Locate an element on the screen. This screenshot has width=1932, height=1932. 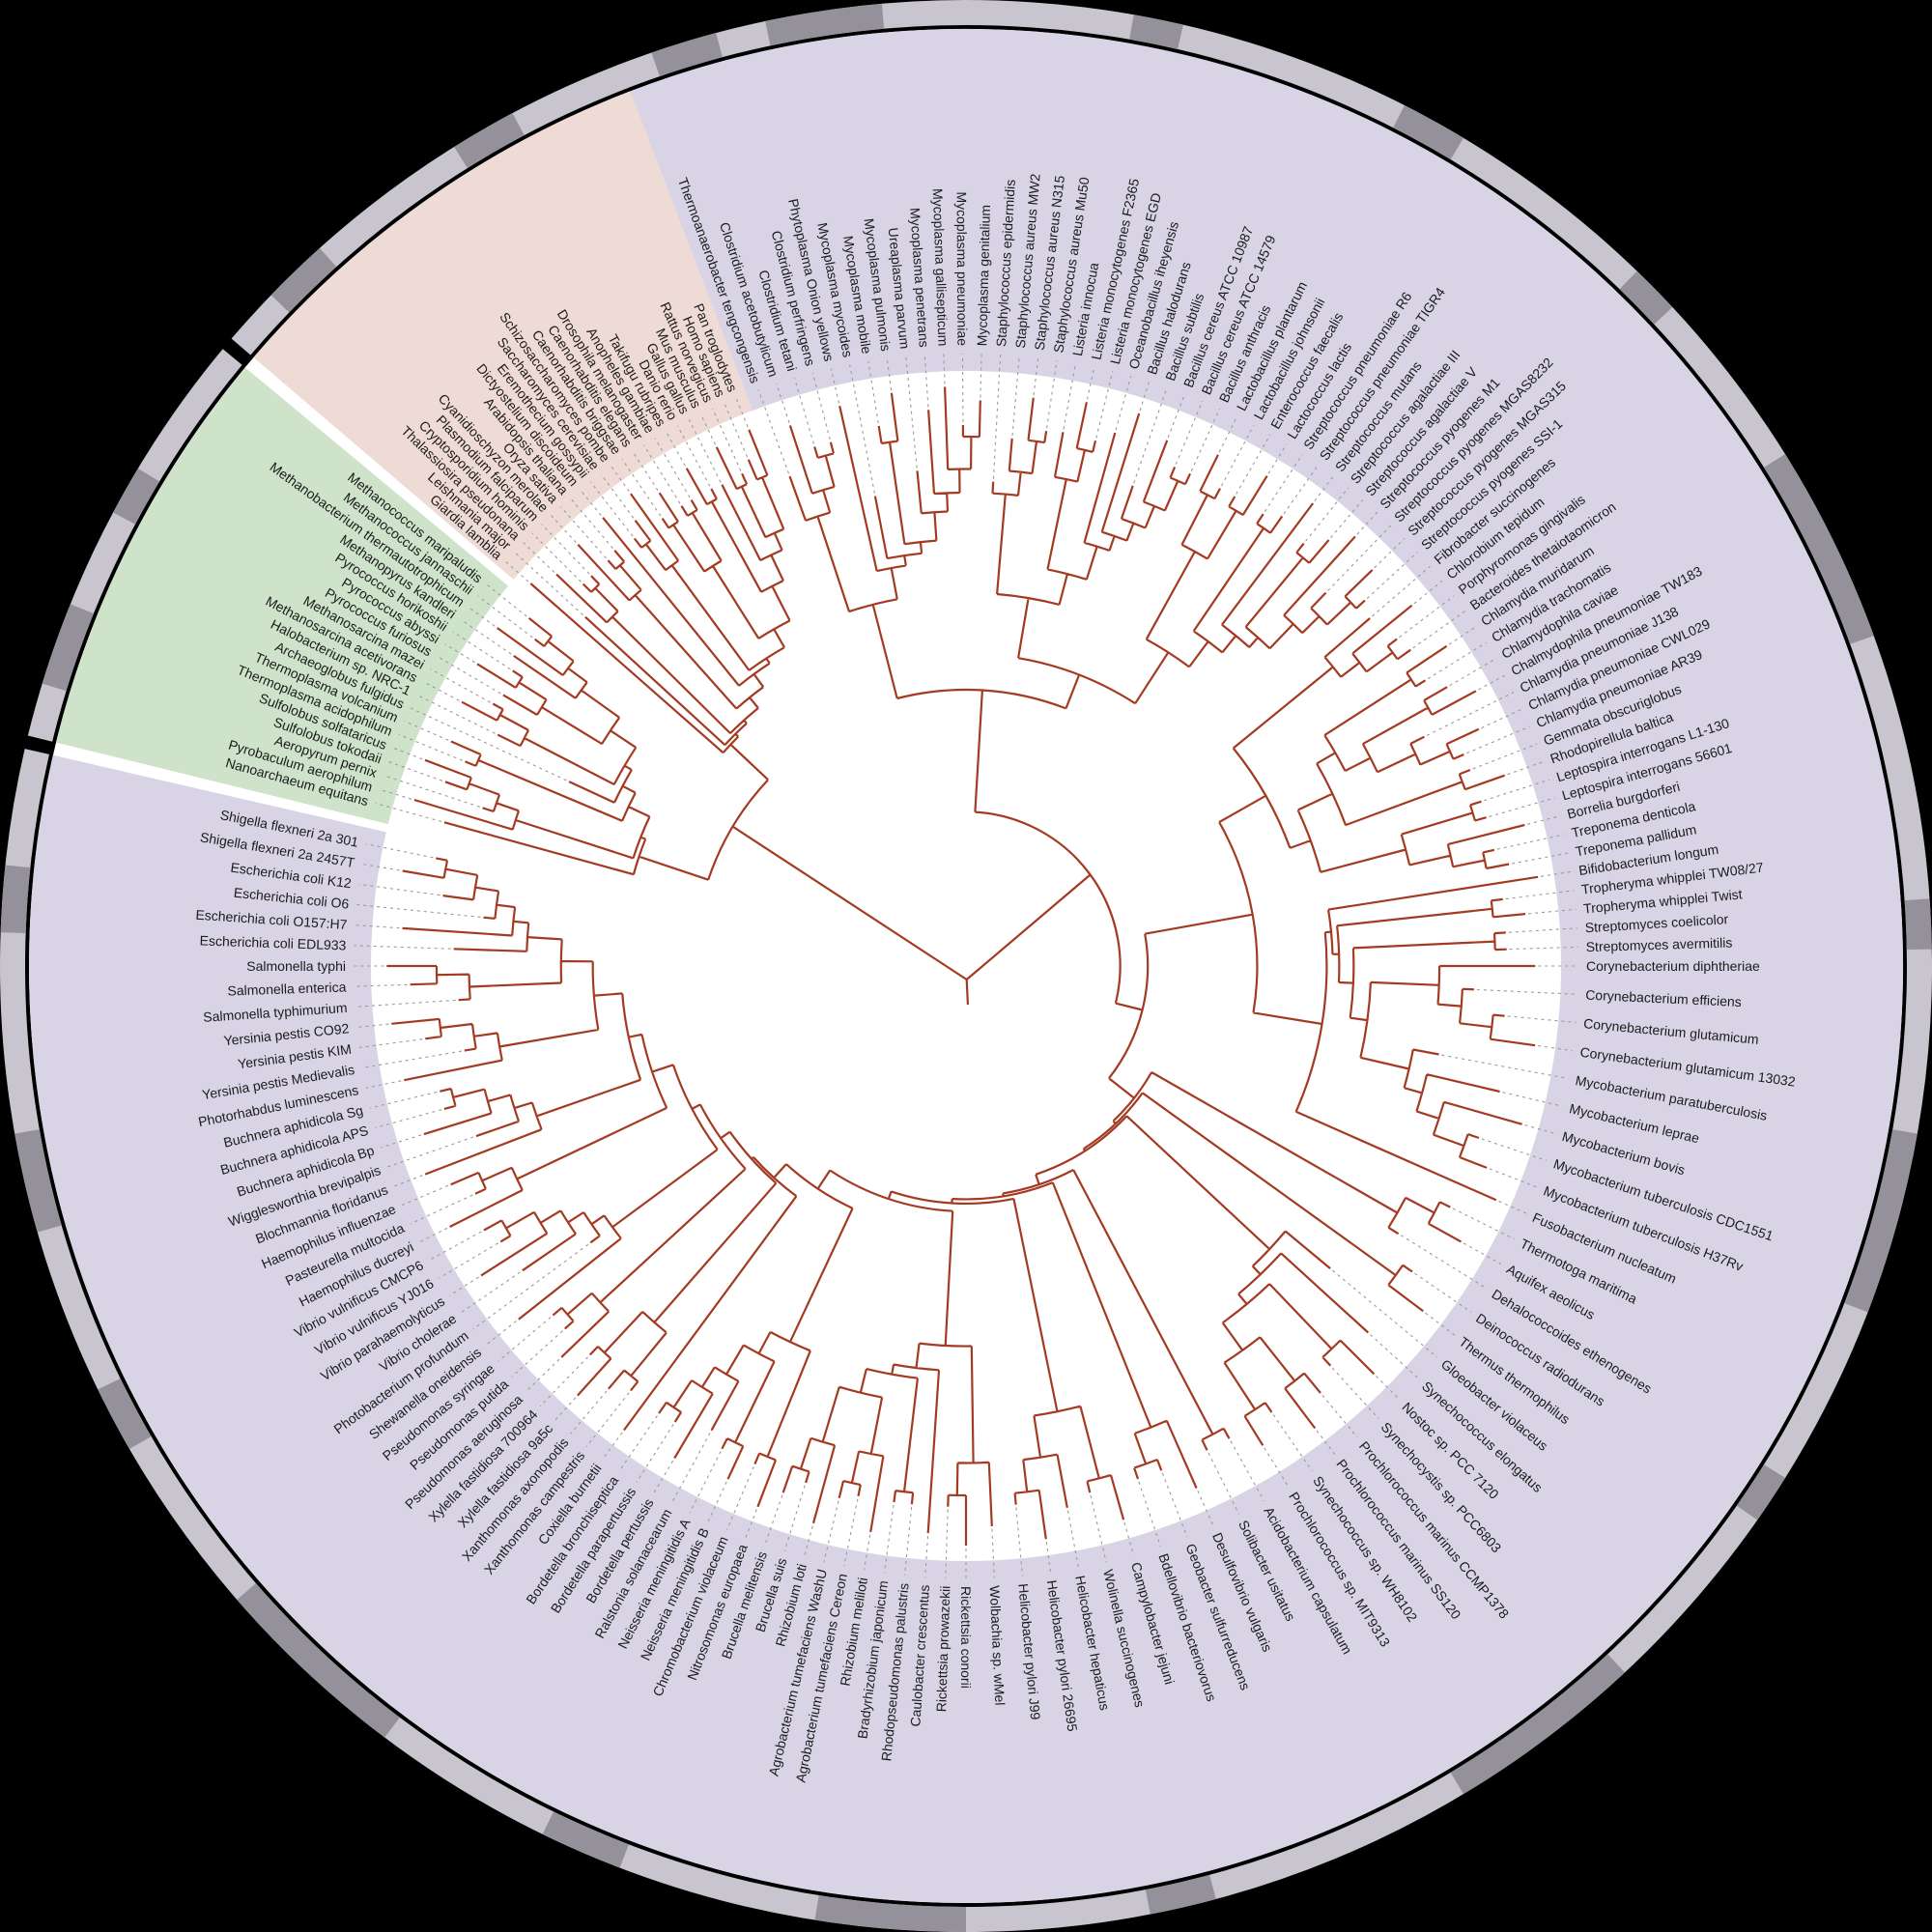
species-label: Corynebacterium diphtheriae is located at coordinates (1673, 966).